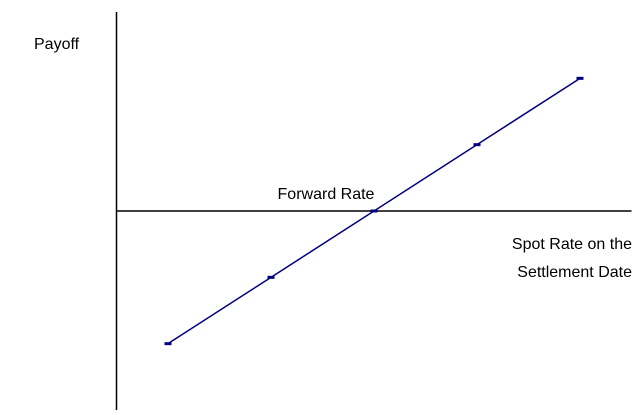  Describe the element at coordinates (326, 194) in the screenshot. I see `annotation: Forward Rate` at that location.